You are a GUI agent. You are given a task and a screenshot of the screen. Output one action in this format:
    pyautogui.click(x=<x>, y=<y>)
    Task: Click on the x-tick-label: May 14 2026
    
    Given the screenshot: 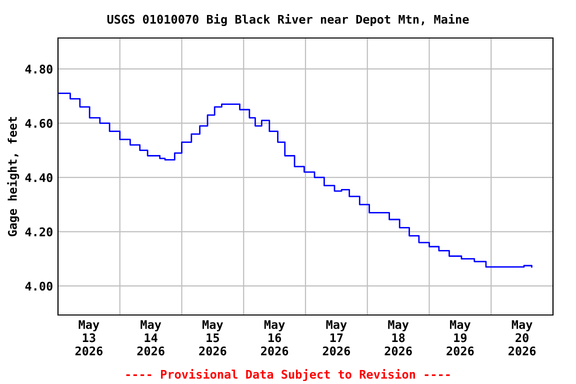 What is the action you would take?
    pyautogui.click(x=150, y=338)
    